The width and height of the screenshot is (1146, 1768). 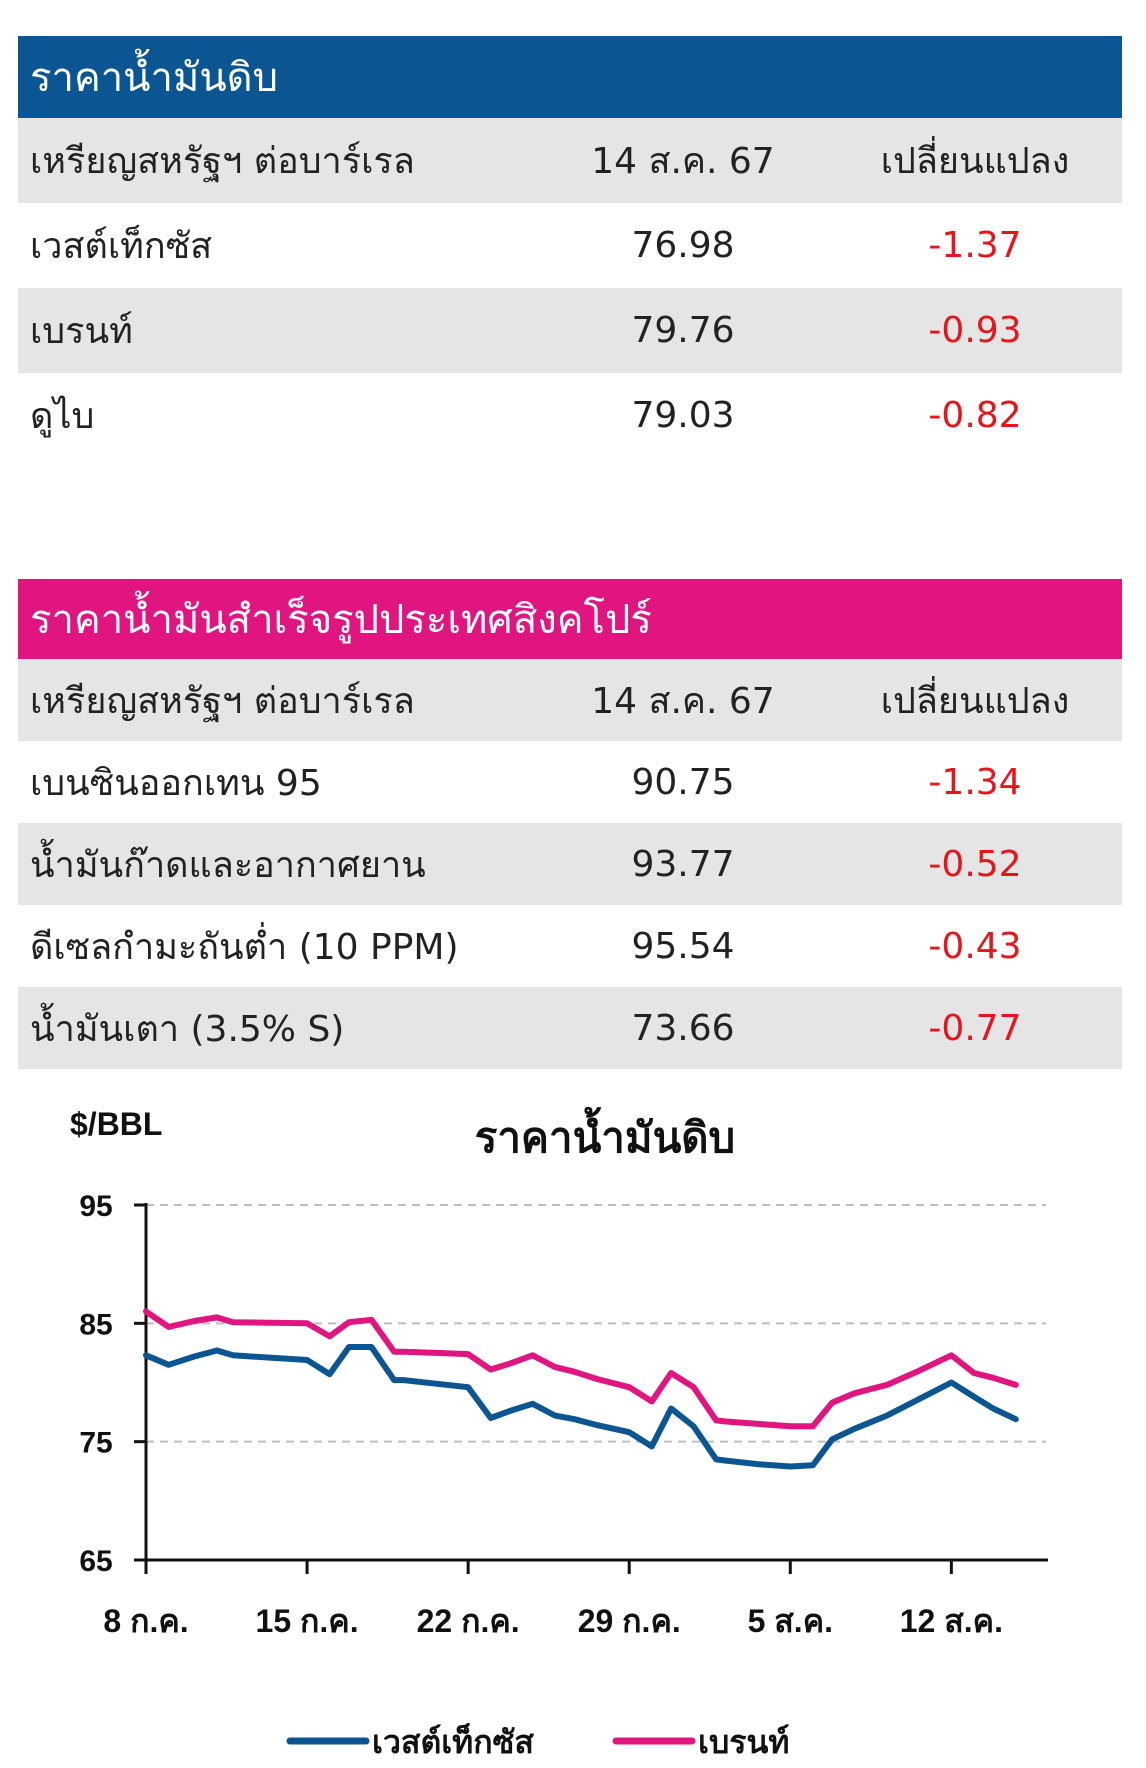 What do you see at coordinates (975, 245) in the screenshot?
I see `oil-change: -1.37` at bounding box center [975, 245].